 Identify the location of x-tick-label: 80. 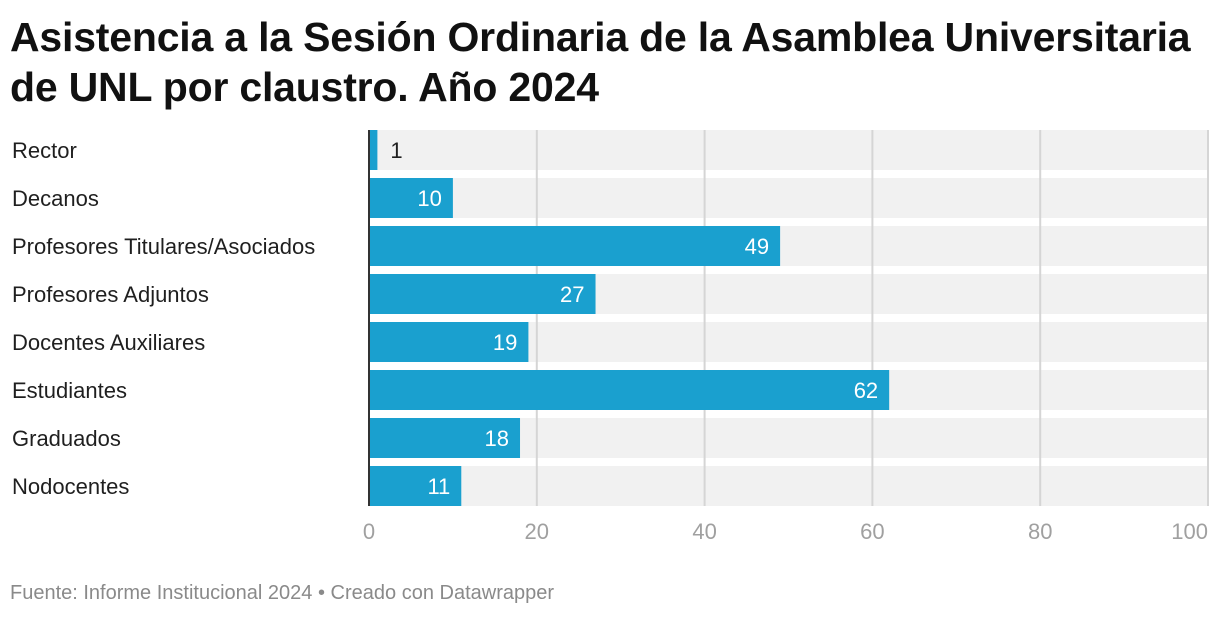
(1040, 531).